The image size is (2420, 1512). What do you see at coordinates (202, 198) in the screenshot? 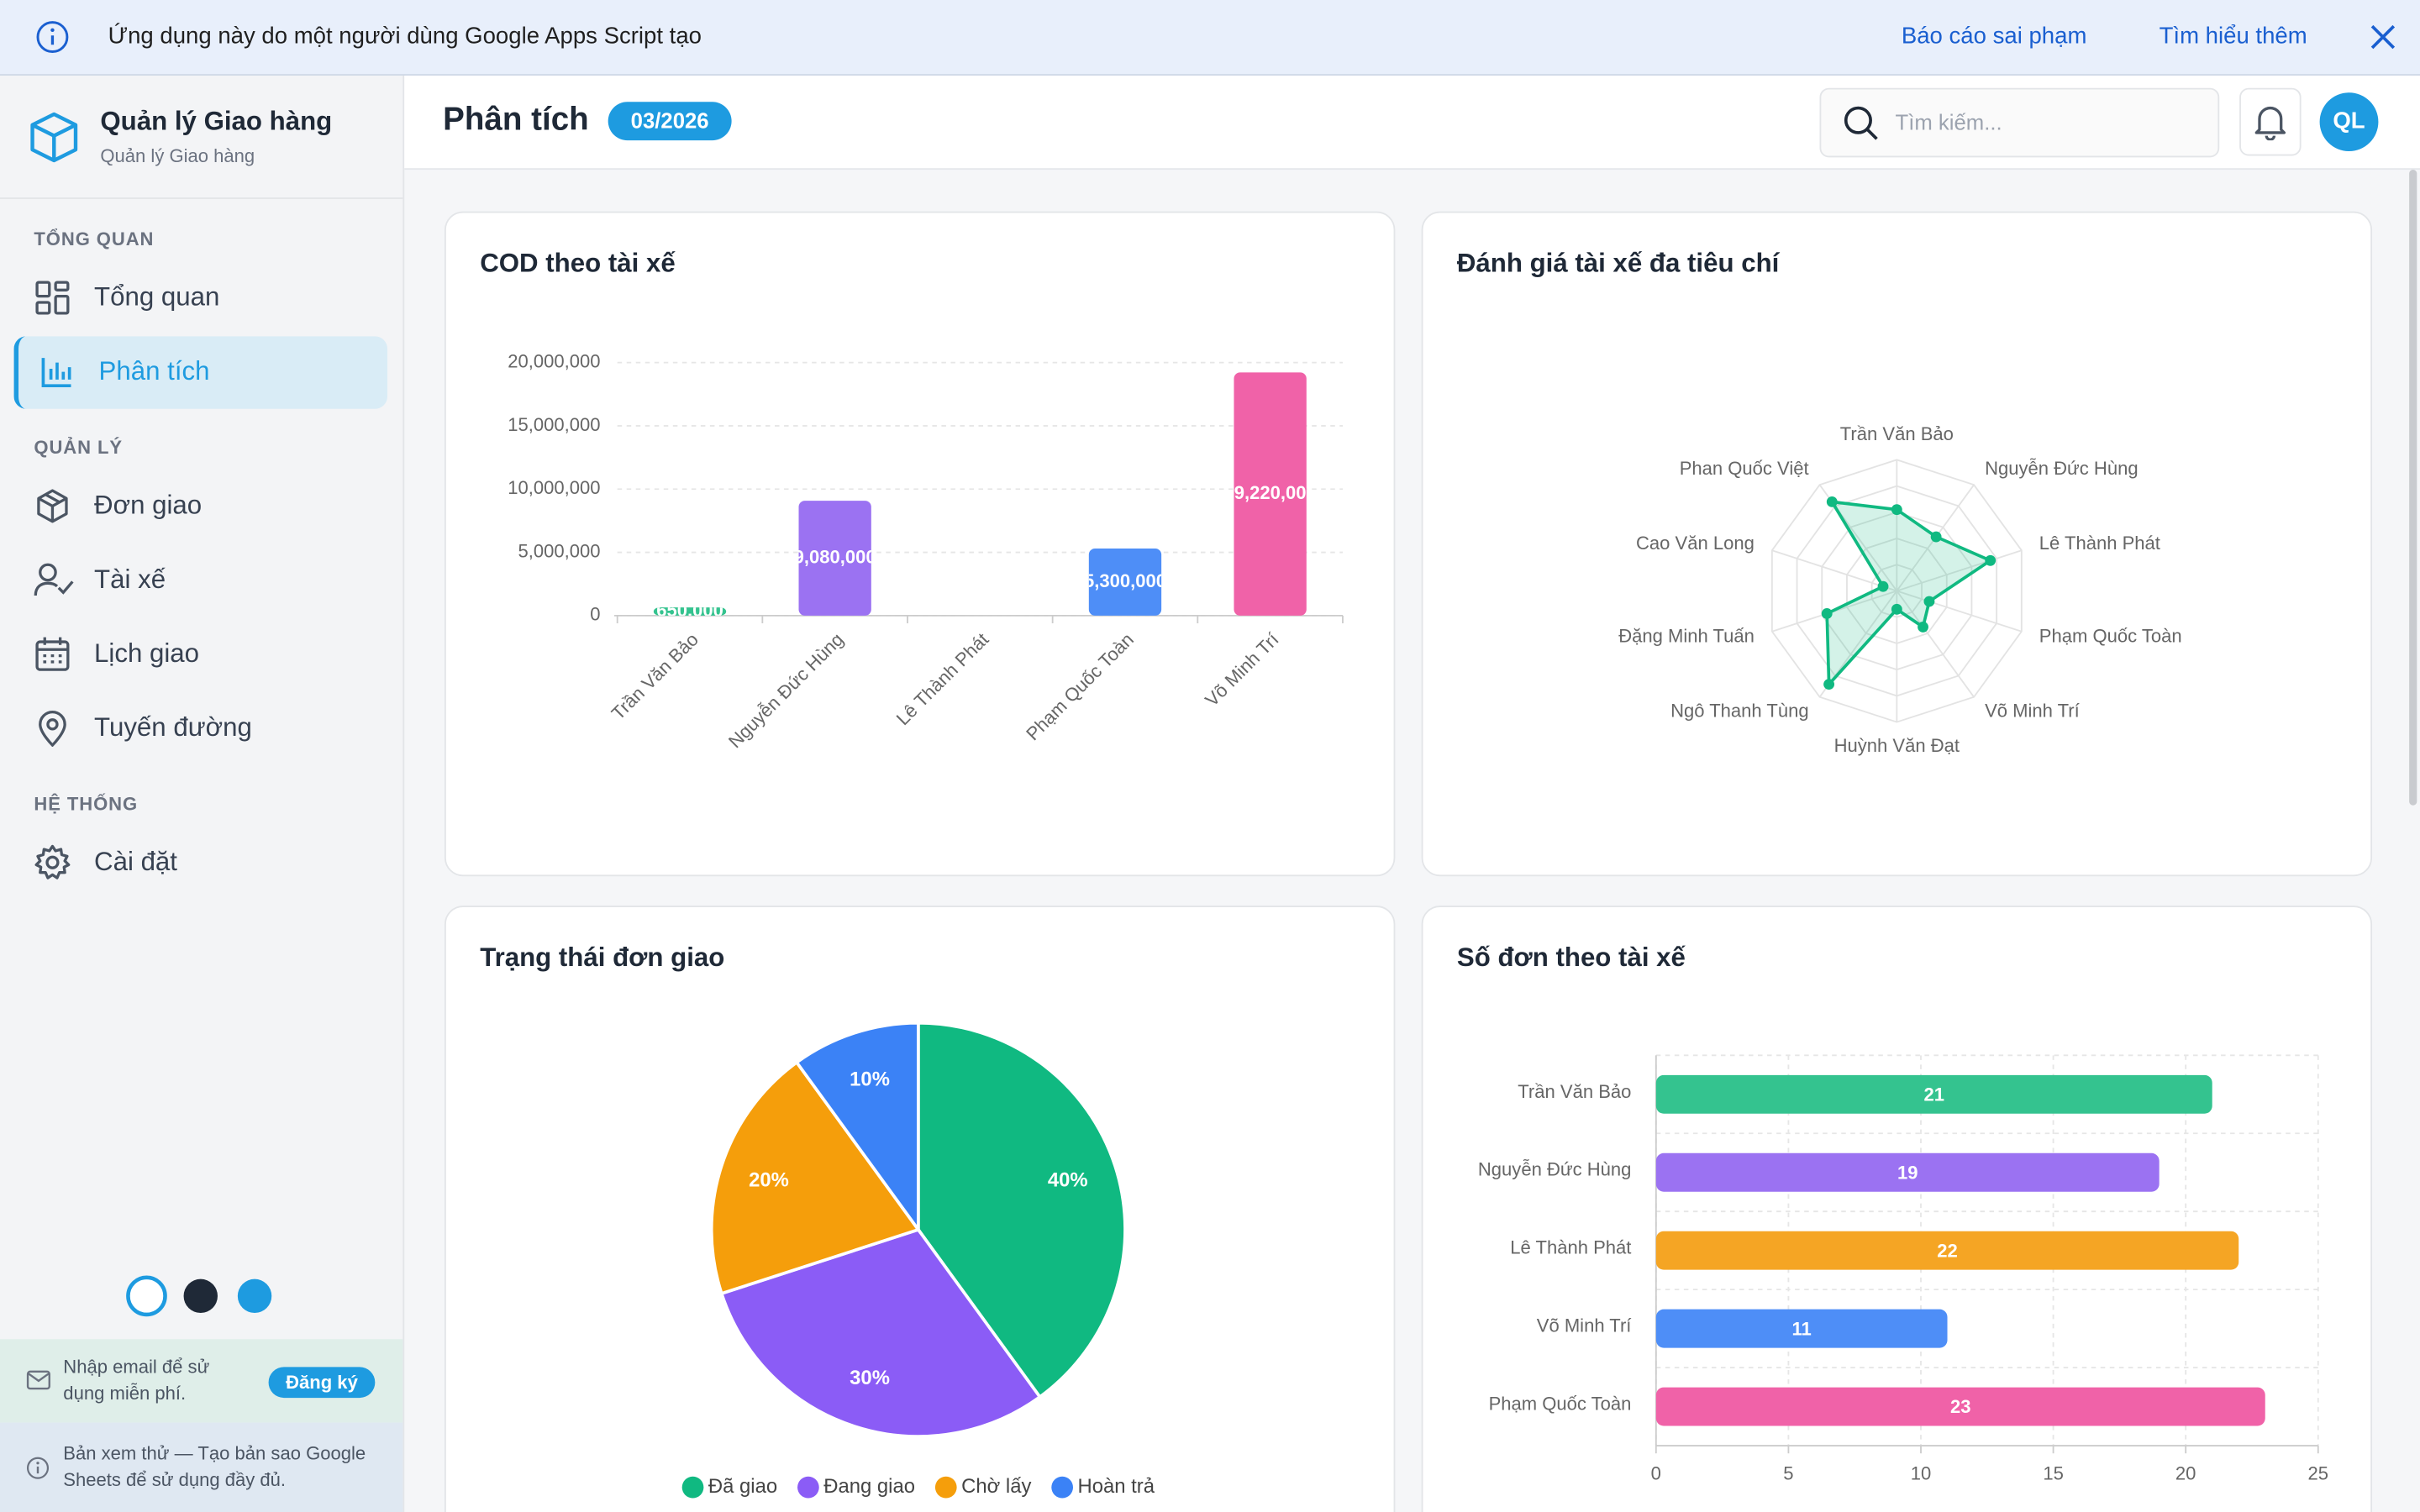
I see `divider` at bounding box center [202, 198].